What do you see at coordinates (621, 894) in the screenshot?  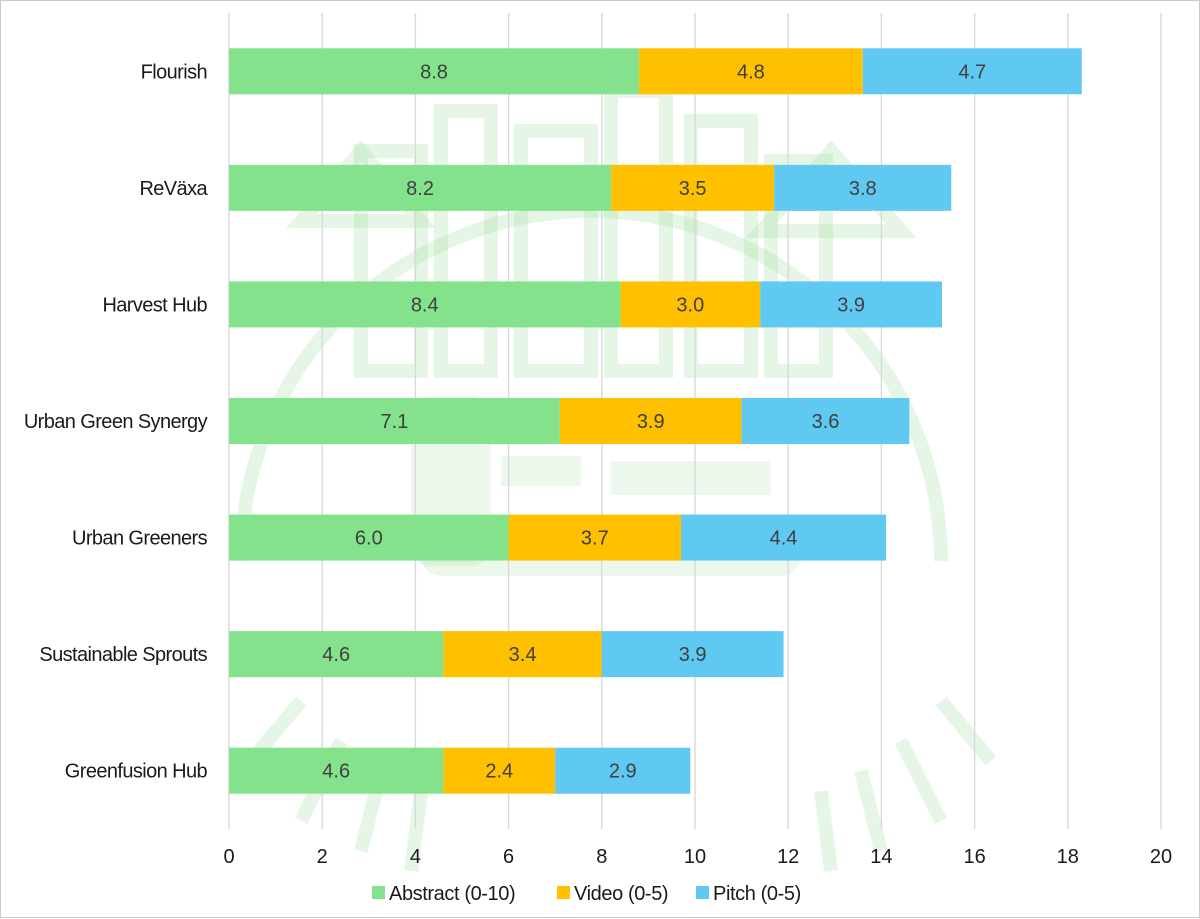 I see `legend-label: Video (0-5)` at bounding box center [621, 894].